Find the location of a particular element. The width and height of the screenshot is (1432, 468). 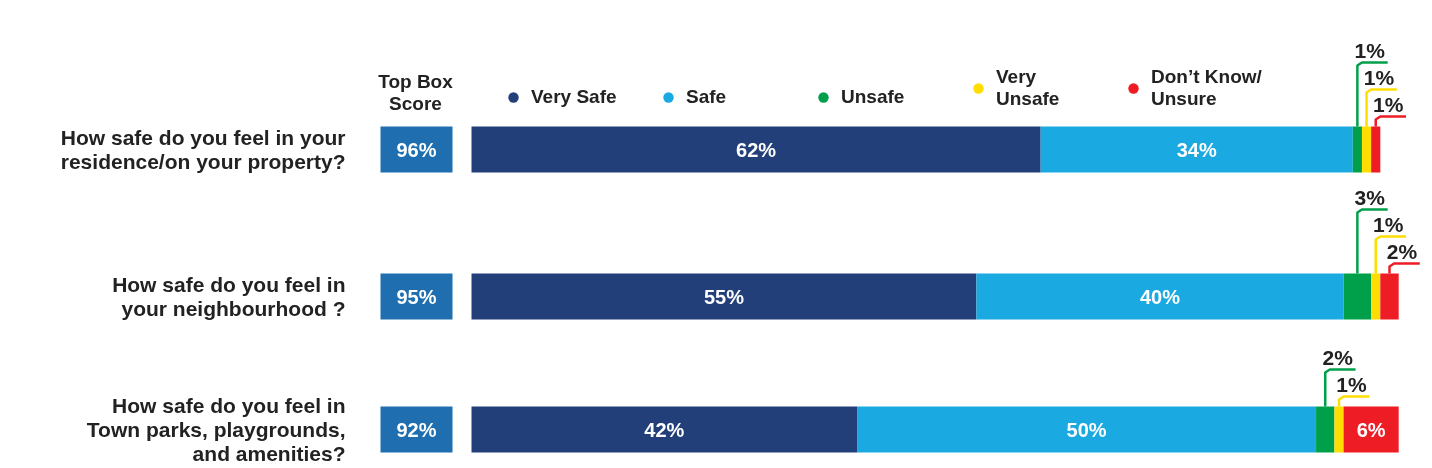

legend-label: Don’t Know/ Unsure is located at coordinates (1206, 88).